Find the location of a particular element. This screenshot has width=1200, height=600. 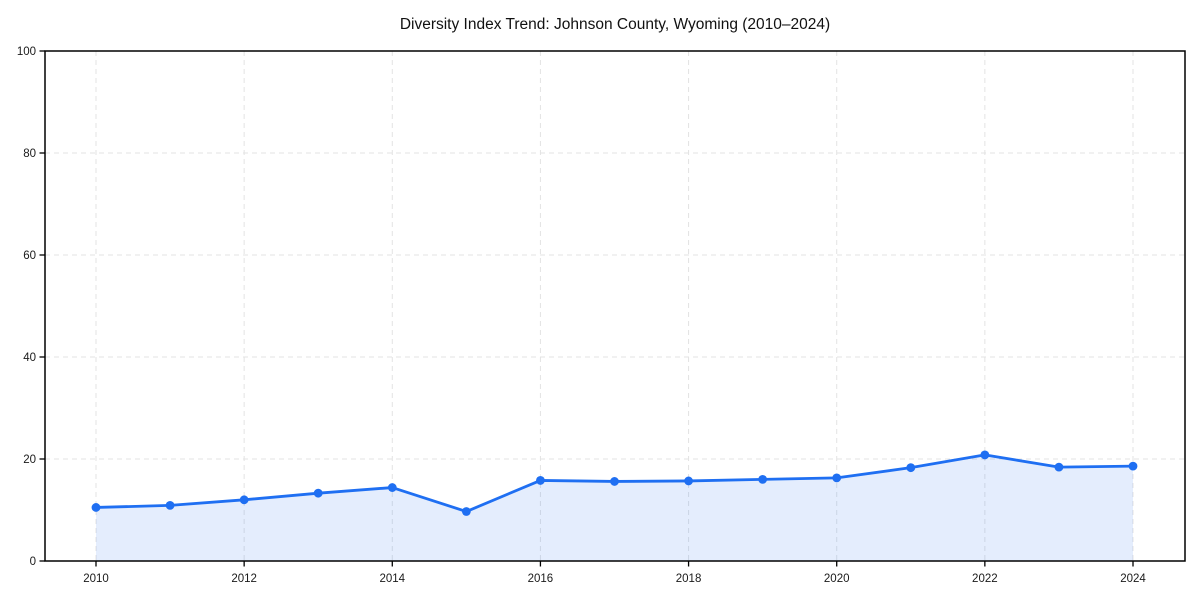

y-axis-tick-label: 40 is located at coordinates (29, 358).